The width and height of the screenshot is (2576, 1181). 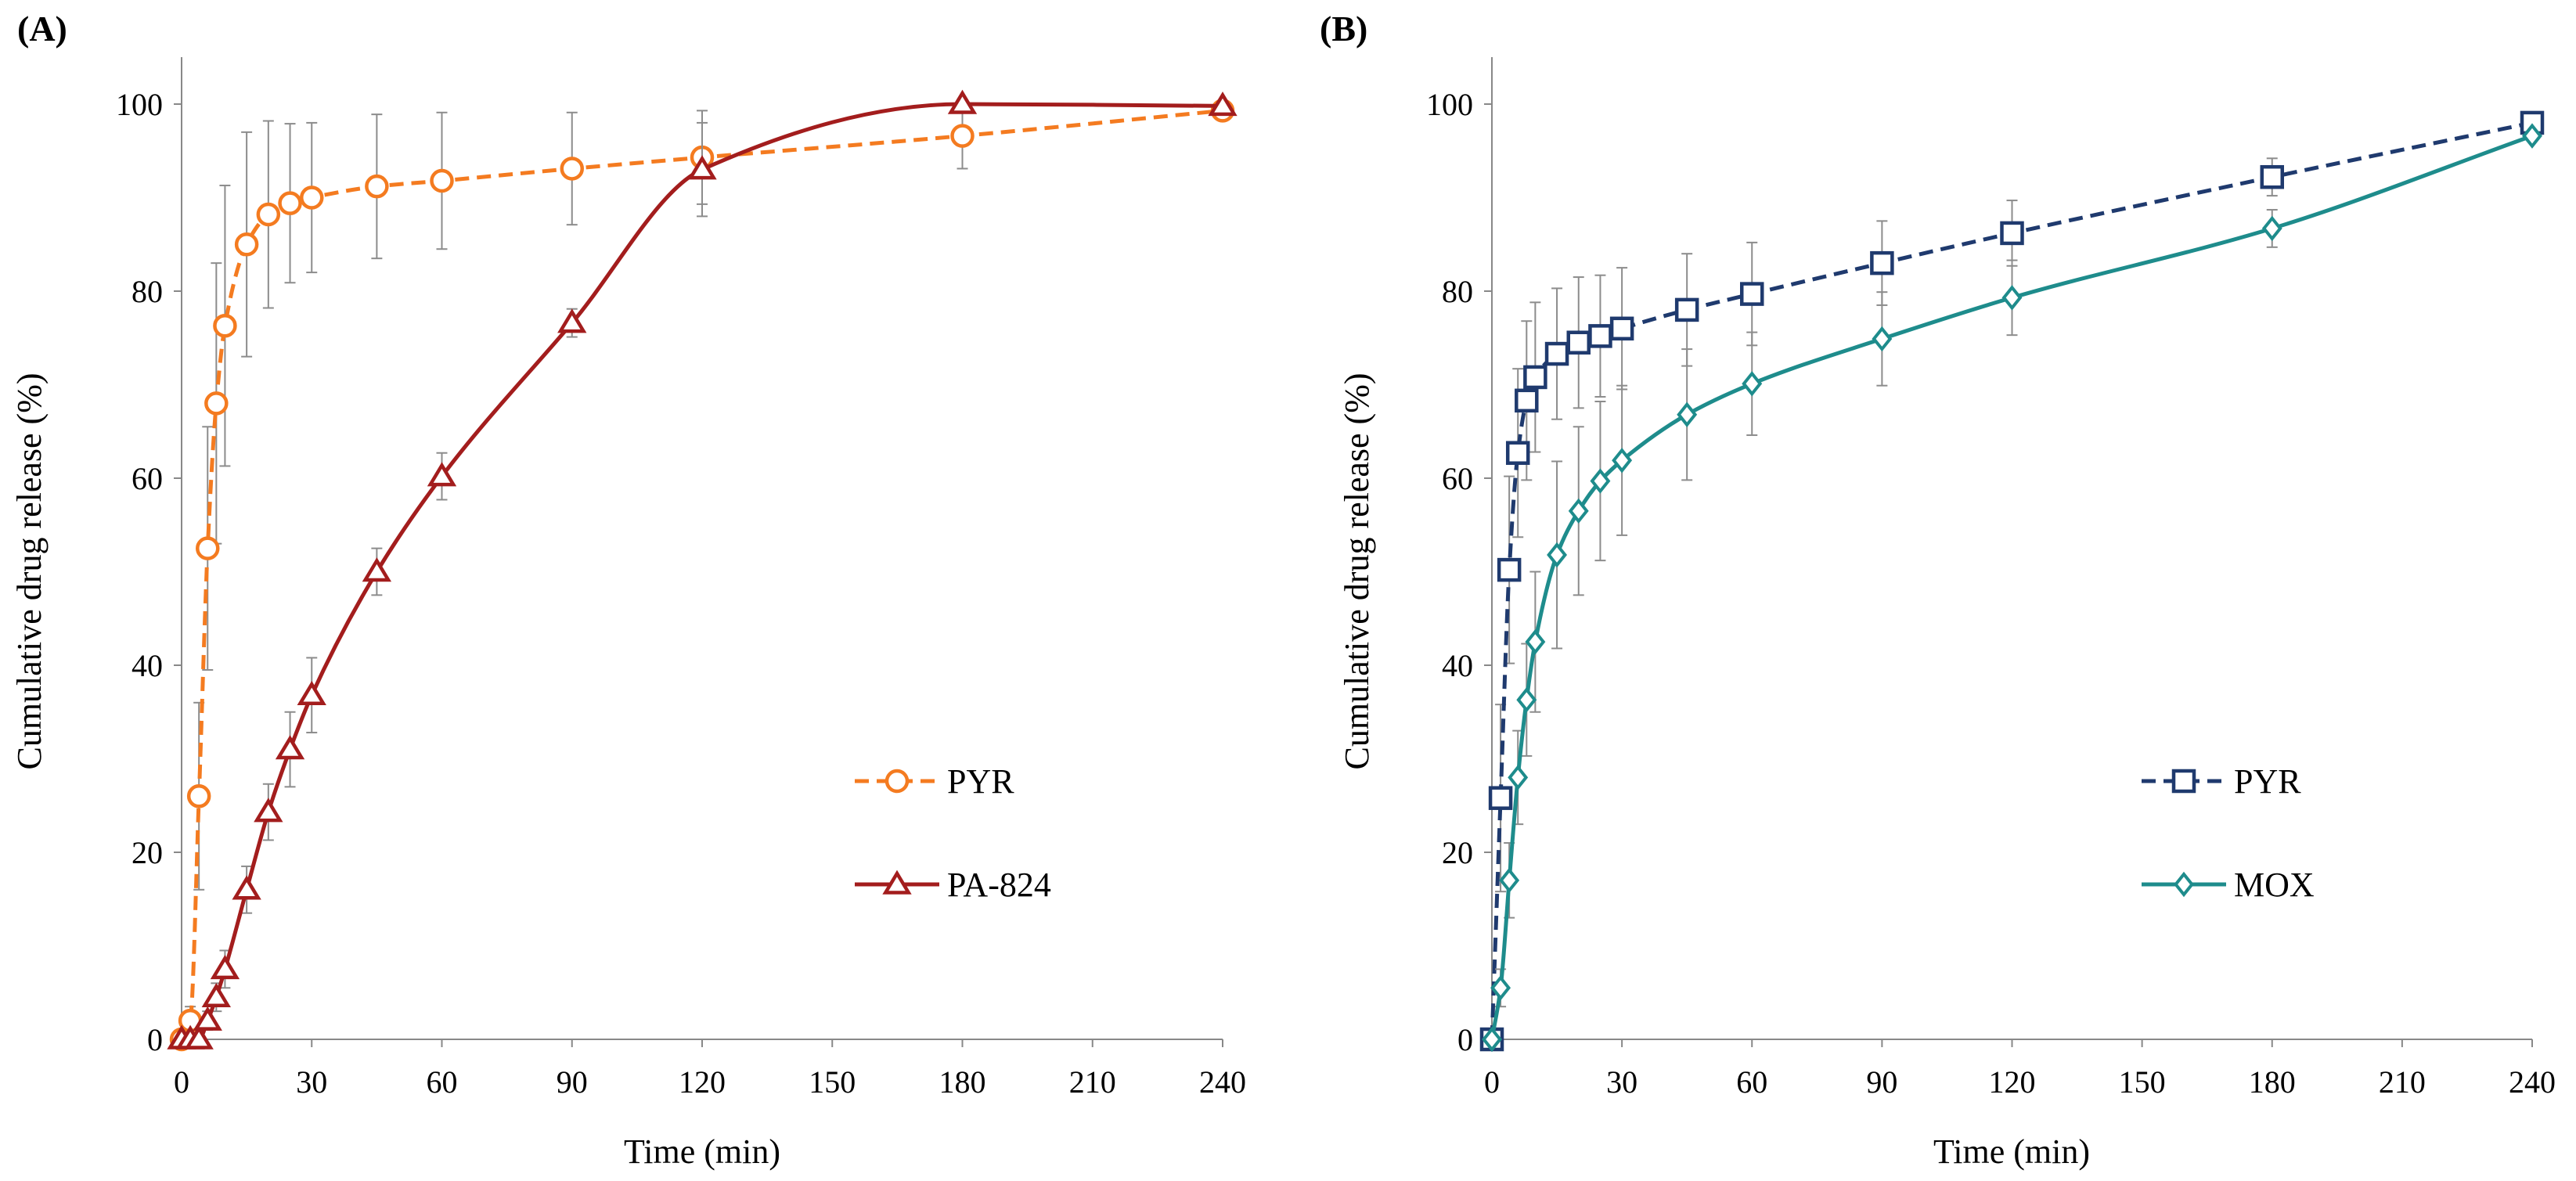 I want to click on panel-label: (A), so click(x=42, y=29).